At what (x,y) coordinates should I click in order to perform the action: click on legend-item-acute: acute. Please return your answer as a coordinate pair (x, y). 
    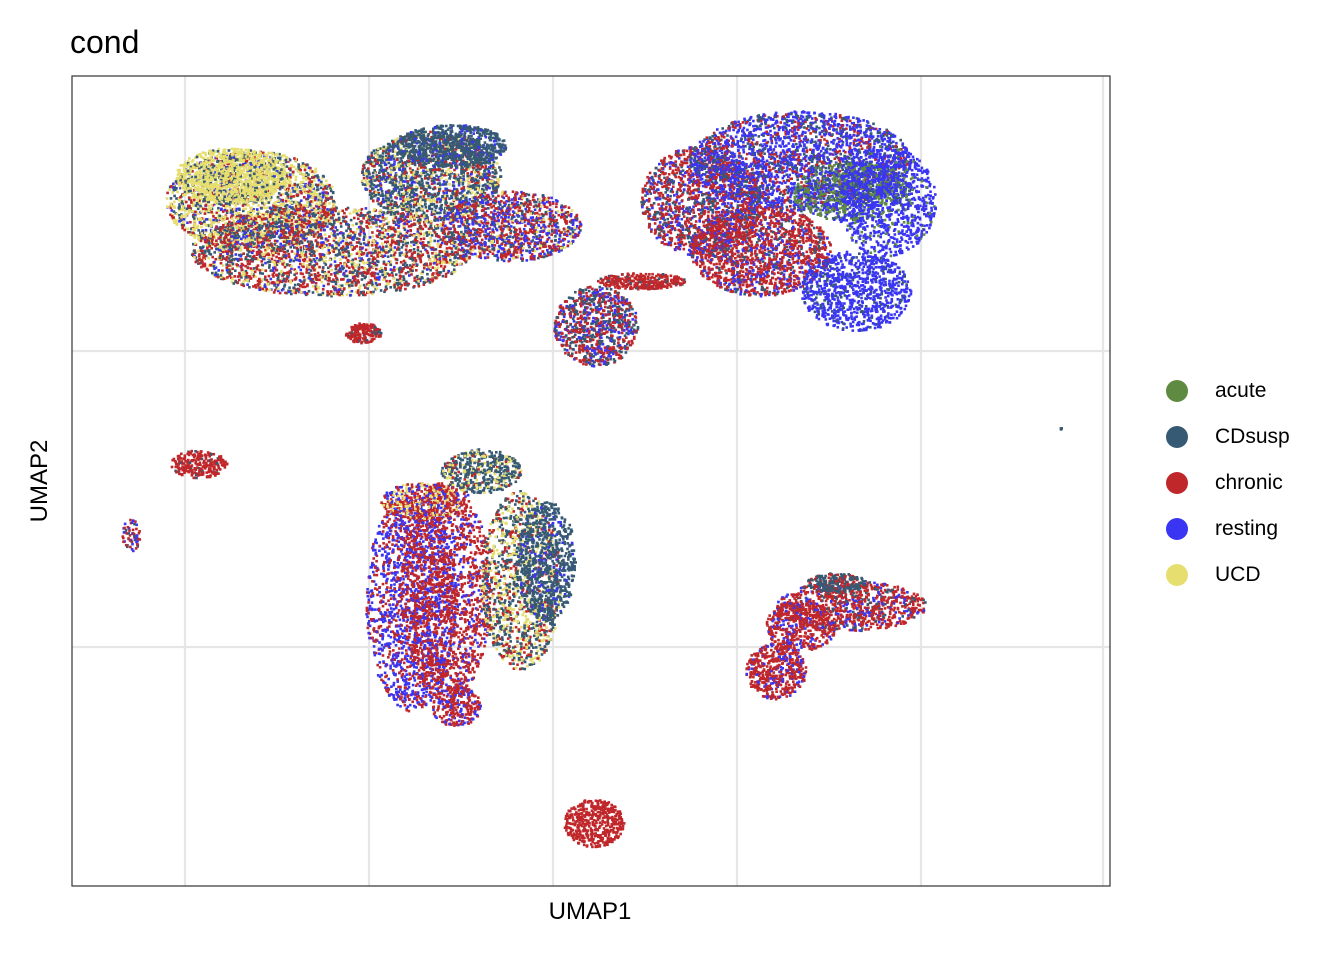
    Looking at the image, I should click on (1216, 391).